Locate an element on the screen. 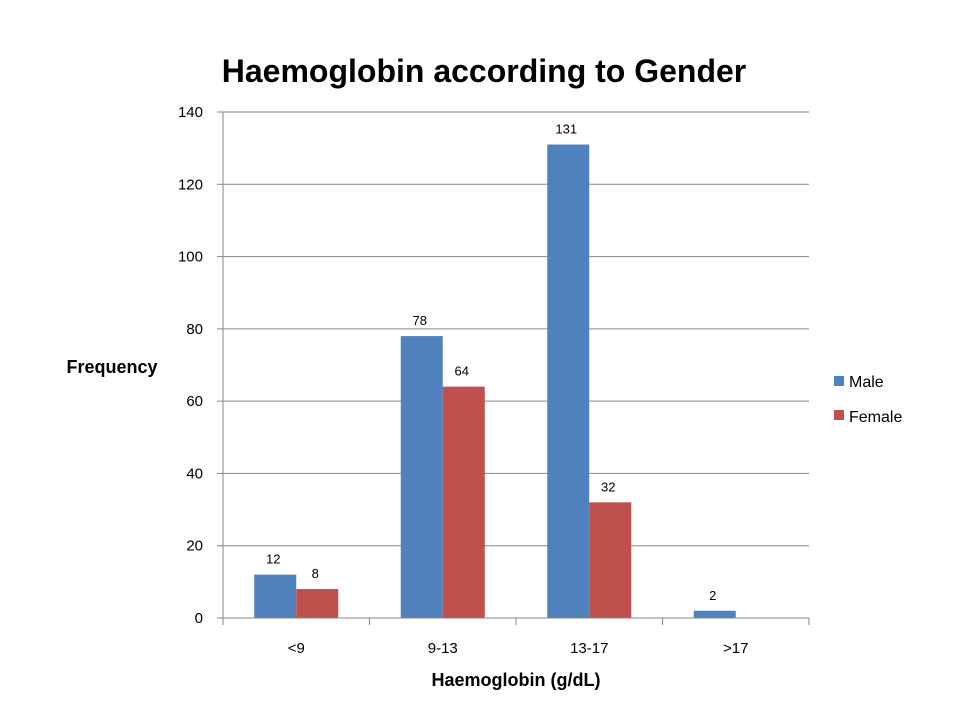 The image size is (960, 720). data-label: 64 is located at coordinates (462, 371).